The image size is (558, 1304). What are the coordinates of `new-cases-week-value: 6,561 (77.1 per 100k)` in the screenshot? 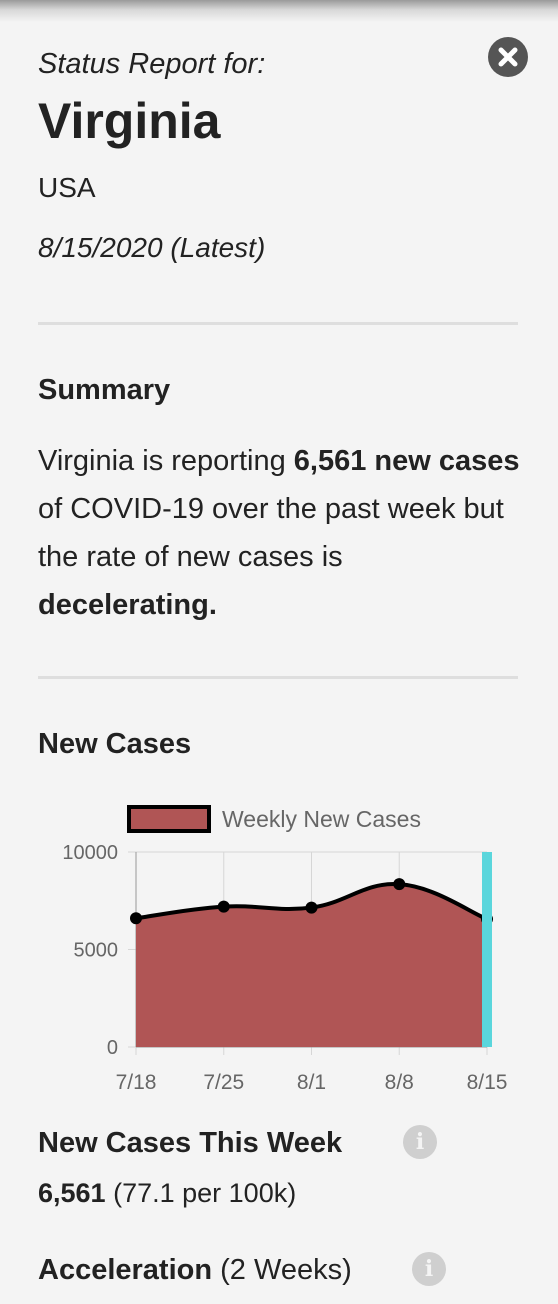 It's located at (167, 1193).